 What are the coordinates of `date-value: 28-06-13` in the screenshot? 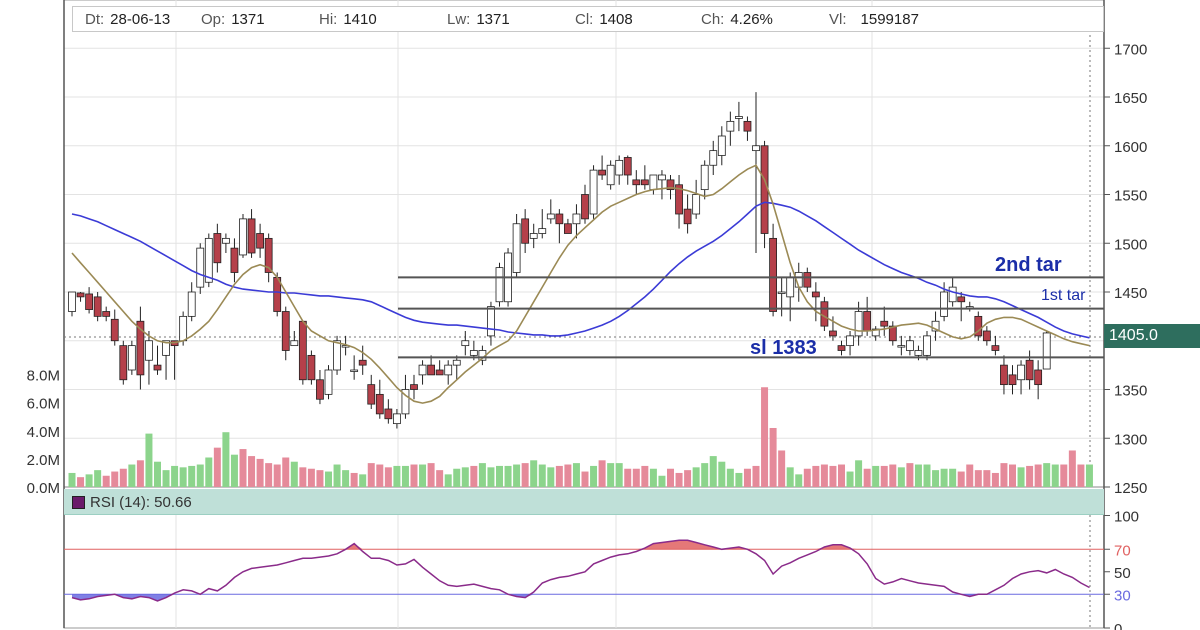 It's located at (140, 19).